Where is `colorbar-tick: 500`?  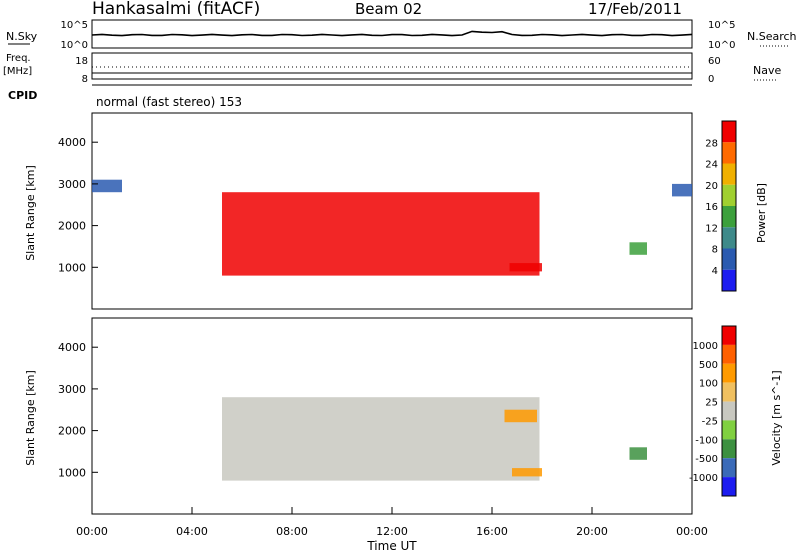 colorbar-tick: 500 is located at coordinates (708, 365).